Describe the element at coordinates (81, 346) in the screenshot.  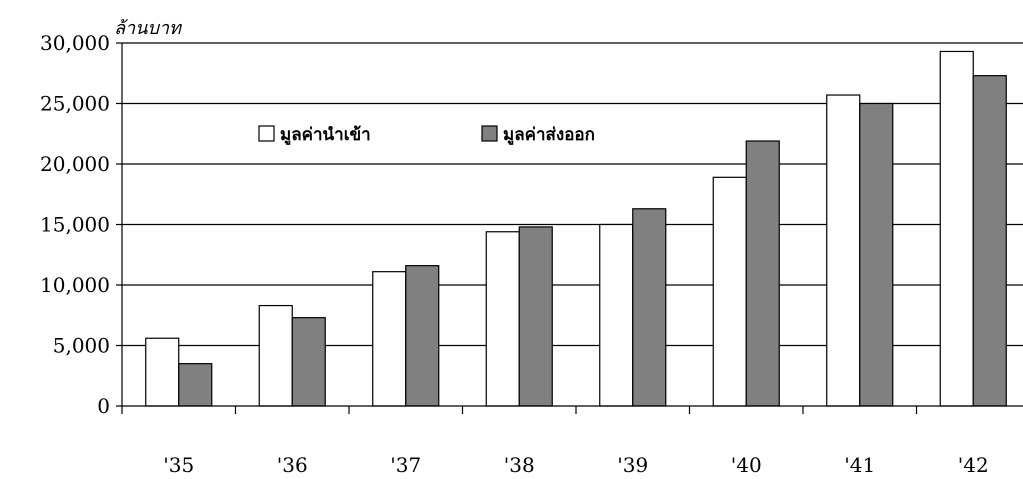
I see `y-tick-label: 5,000` at that location.